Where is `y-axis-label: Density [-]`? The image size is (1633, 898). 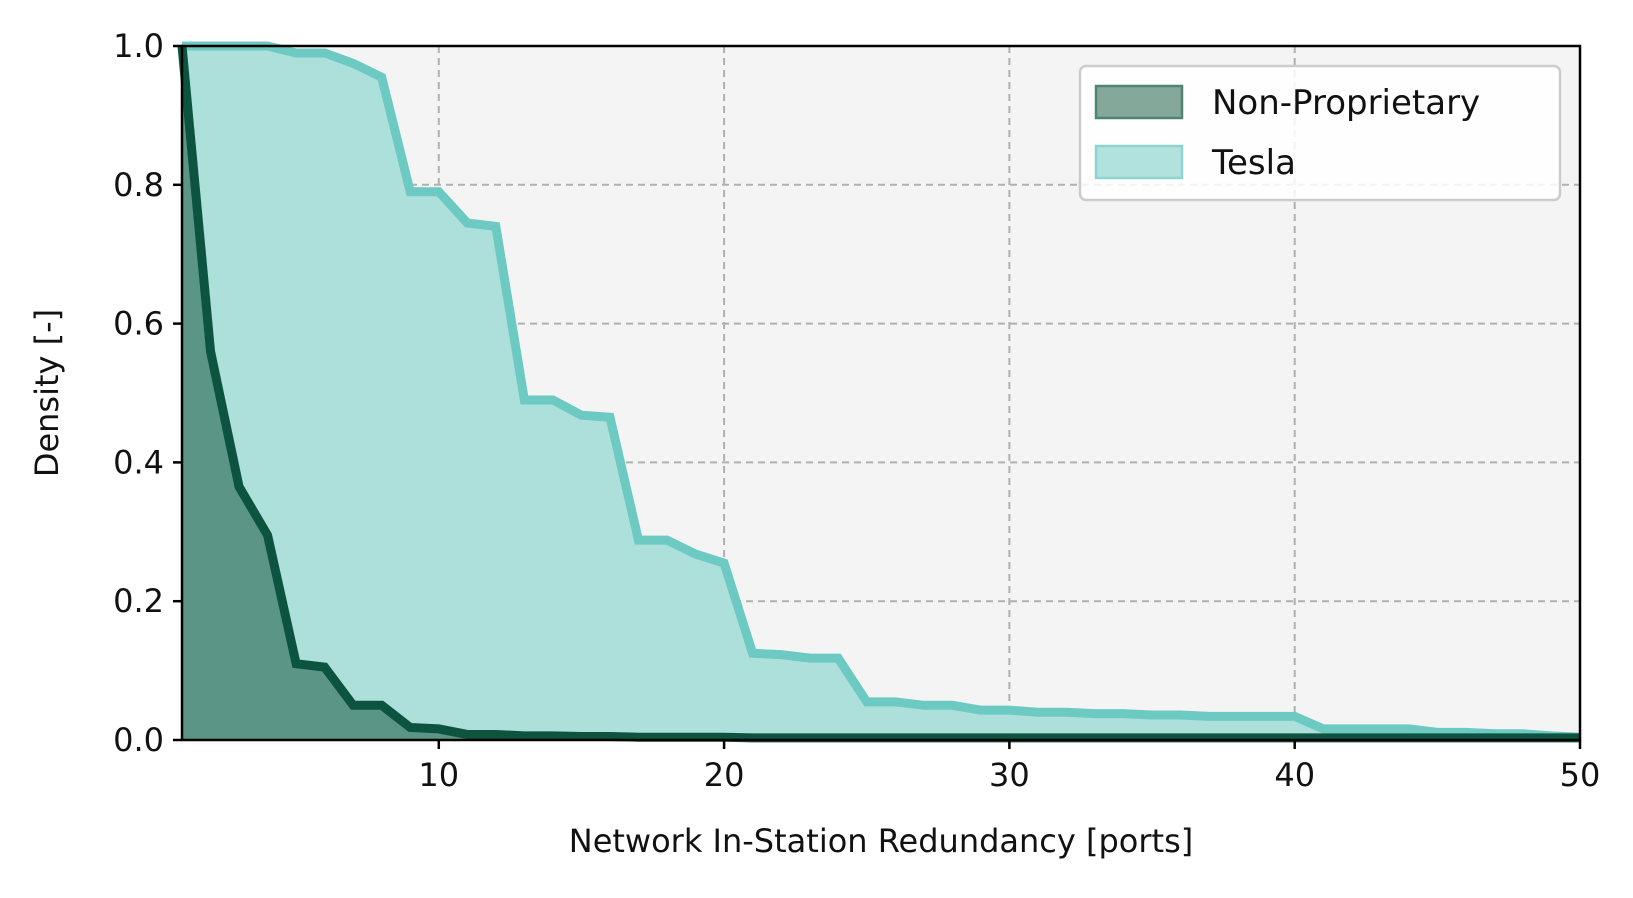
y-axis-label: Density [-] is located at coordinates (47, 393).